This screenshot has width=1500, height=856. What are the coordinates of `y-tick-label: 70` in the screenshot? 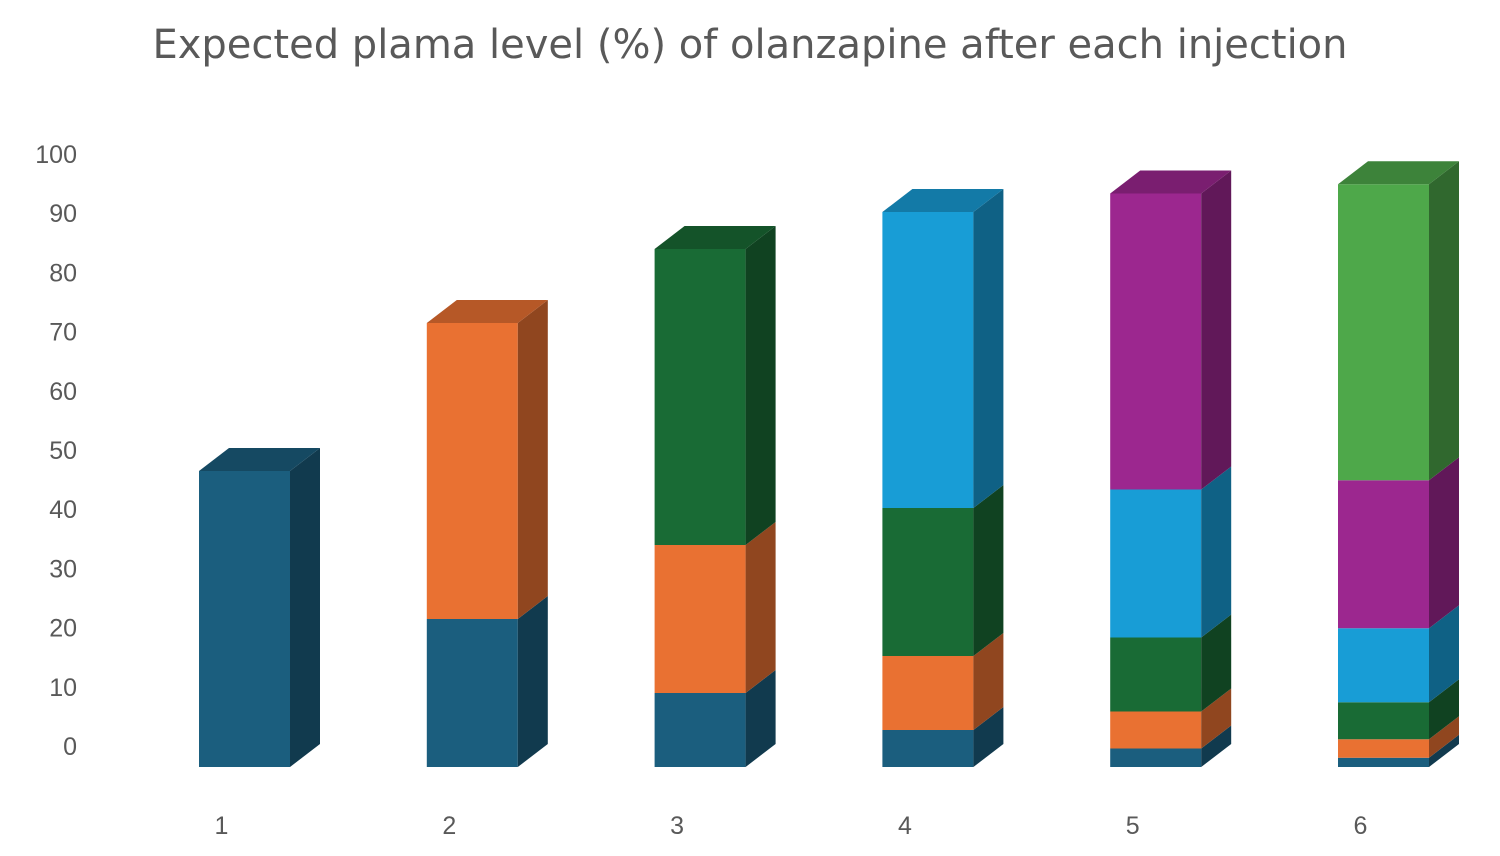 It's located at (63, 333).